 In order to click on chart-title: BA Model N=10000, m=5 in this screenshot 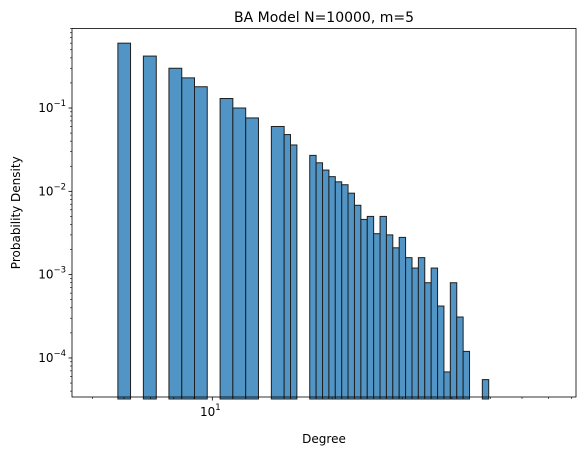, I will do `click(324, 18)`.